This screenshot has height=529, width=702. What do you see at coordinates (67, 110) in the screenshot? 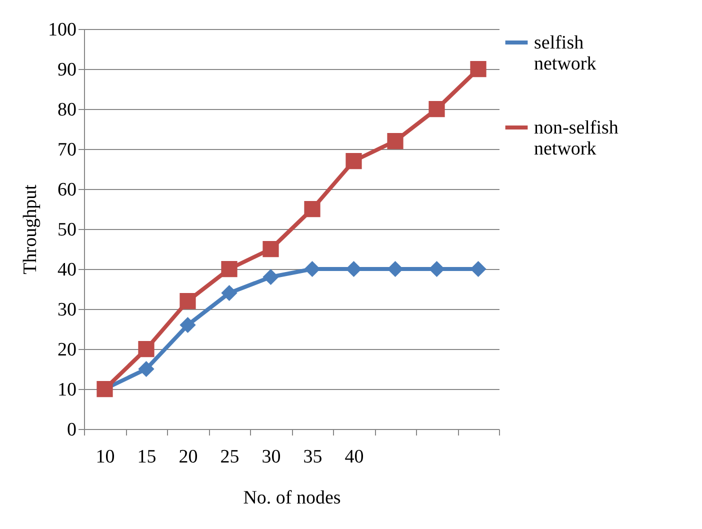
I see `y-tick-label: 80` at bounding box center [67, 110].